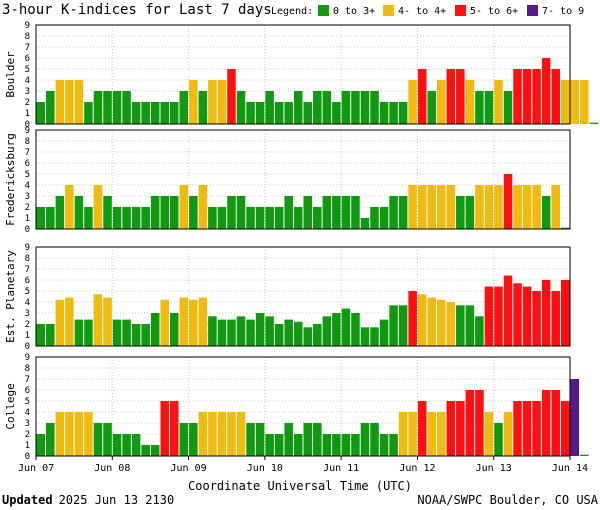 This screenshot has width=600, height=510. I want to click on x-tick-label: Jun 13, so click(494, 468).